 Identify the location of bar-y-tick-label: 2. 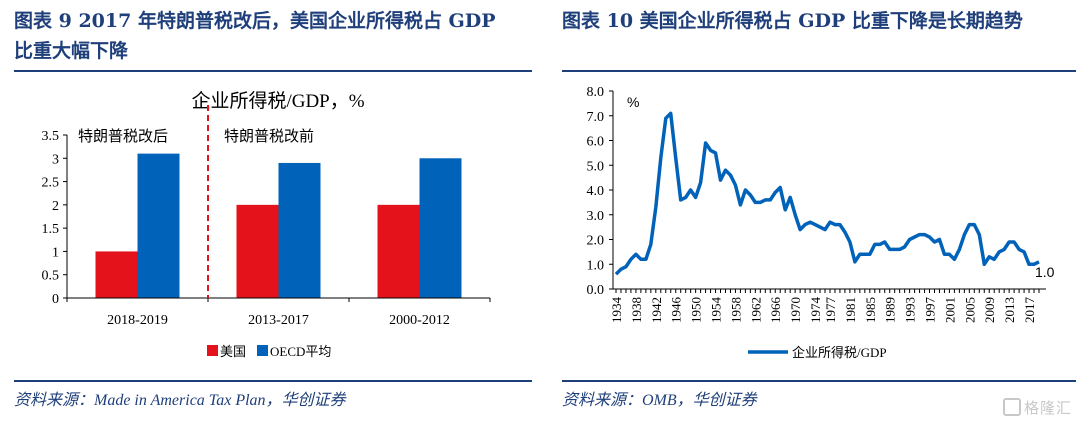
(55, 206).